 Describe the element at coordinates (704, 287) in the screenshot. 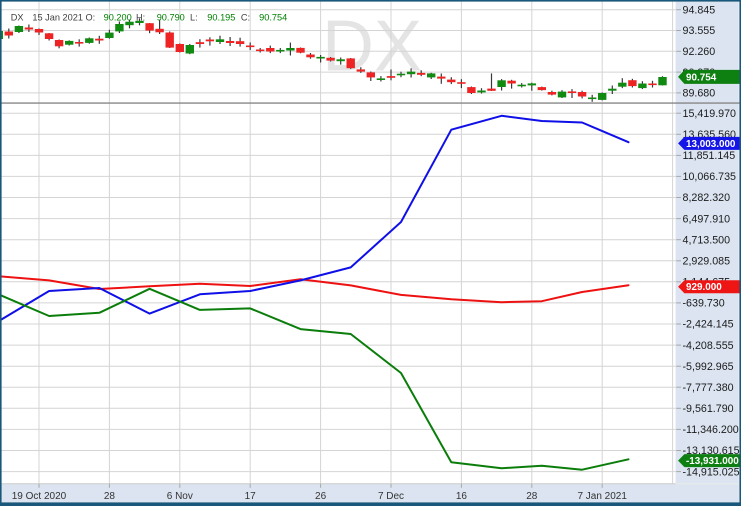

I see `svg-text: 929.000` at that location.